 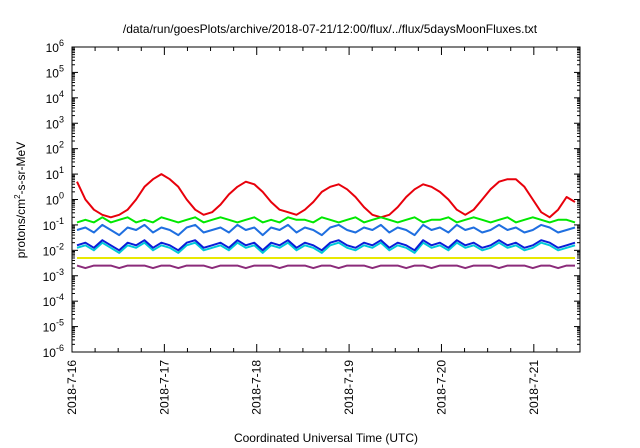 I want to click on x-tick-label: 2018-7-16, so click(x=72, y=387).